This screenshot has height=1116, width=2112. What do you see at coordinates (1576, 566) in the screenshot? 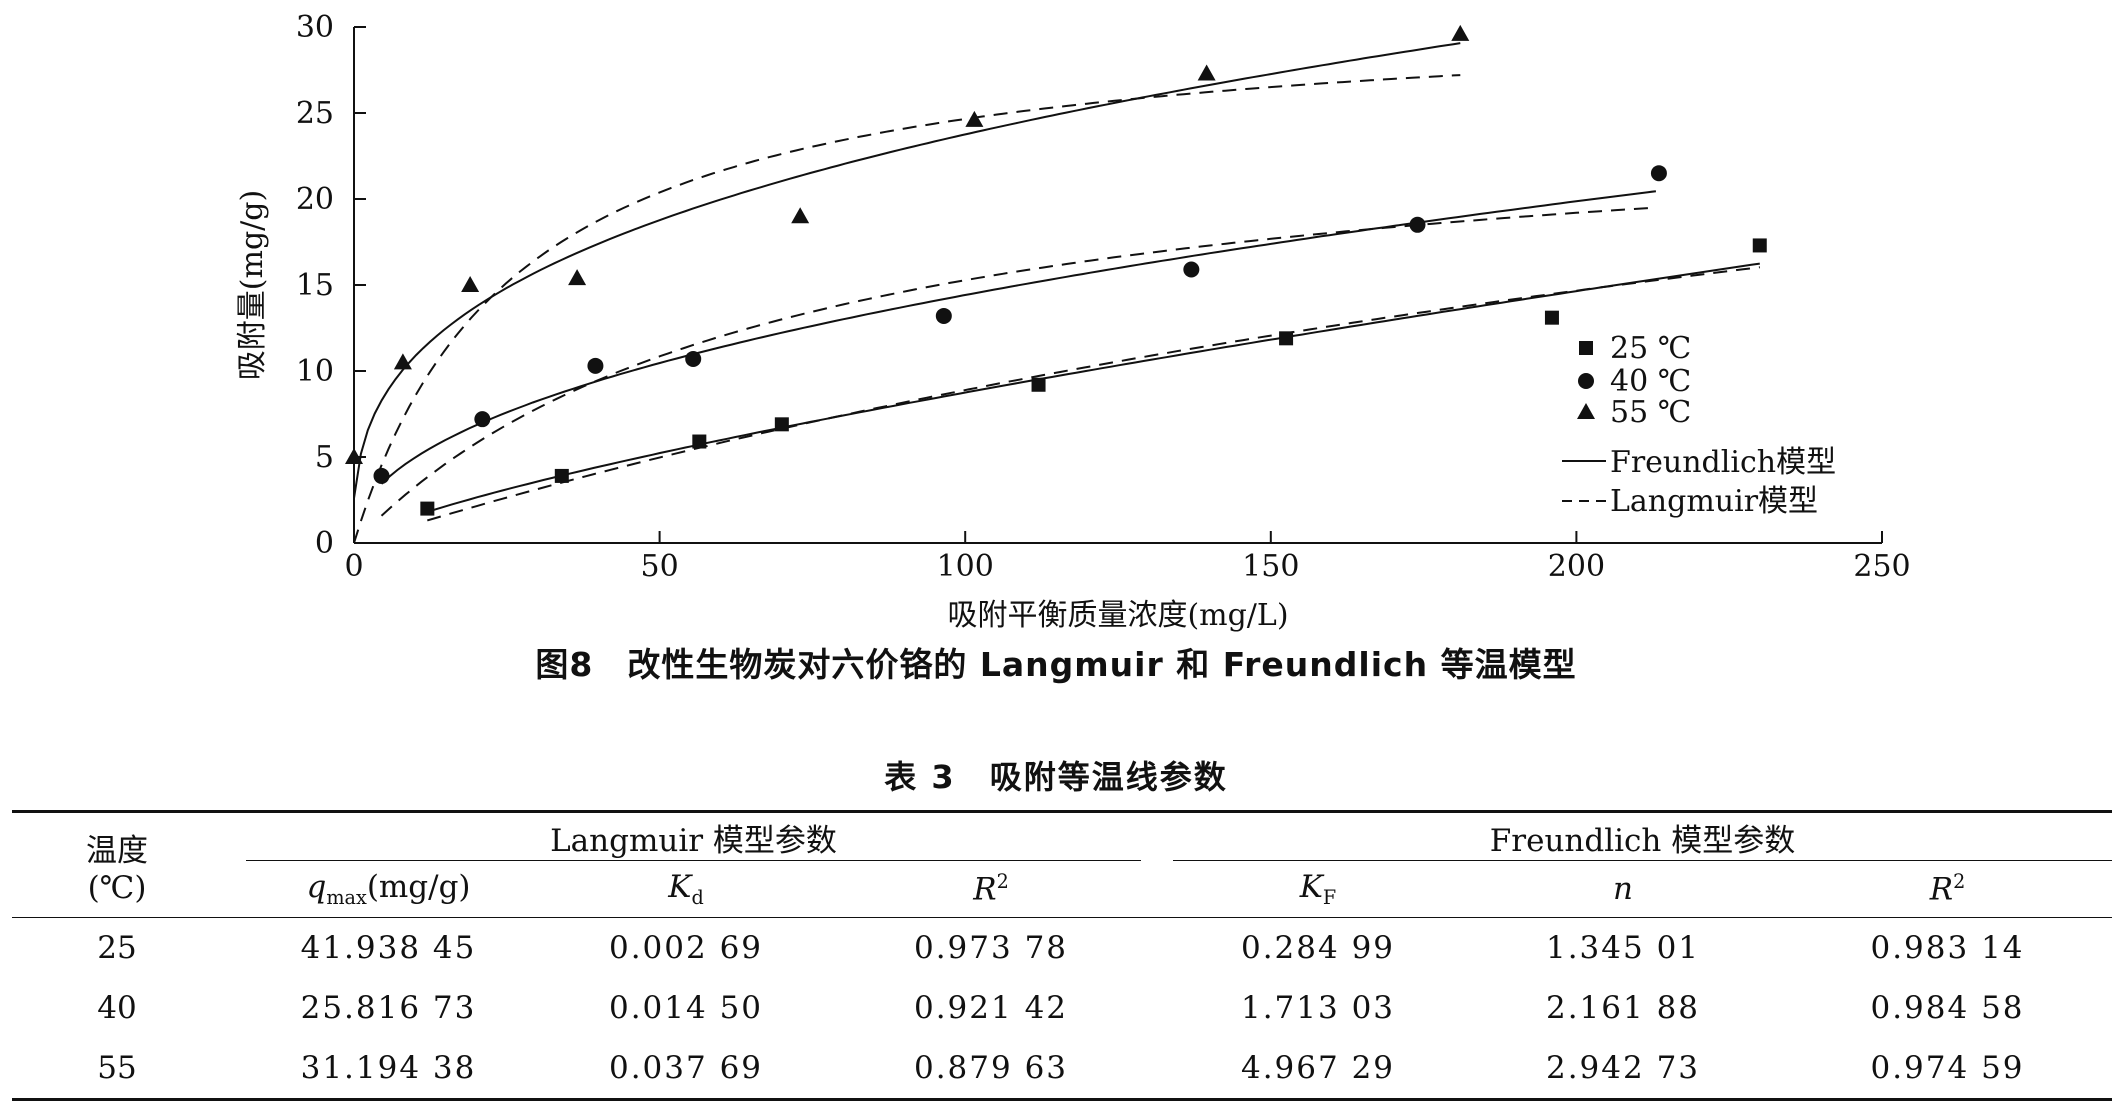
I see `x-tick-label: 200` at bounding box center [1576, 566].